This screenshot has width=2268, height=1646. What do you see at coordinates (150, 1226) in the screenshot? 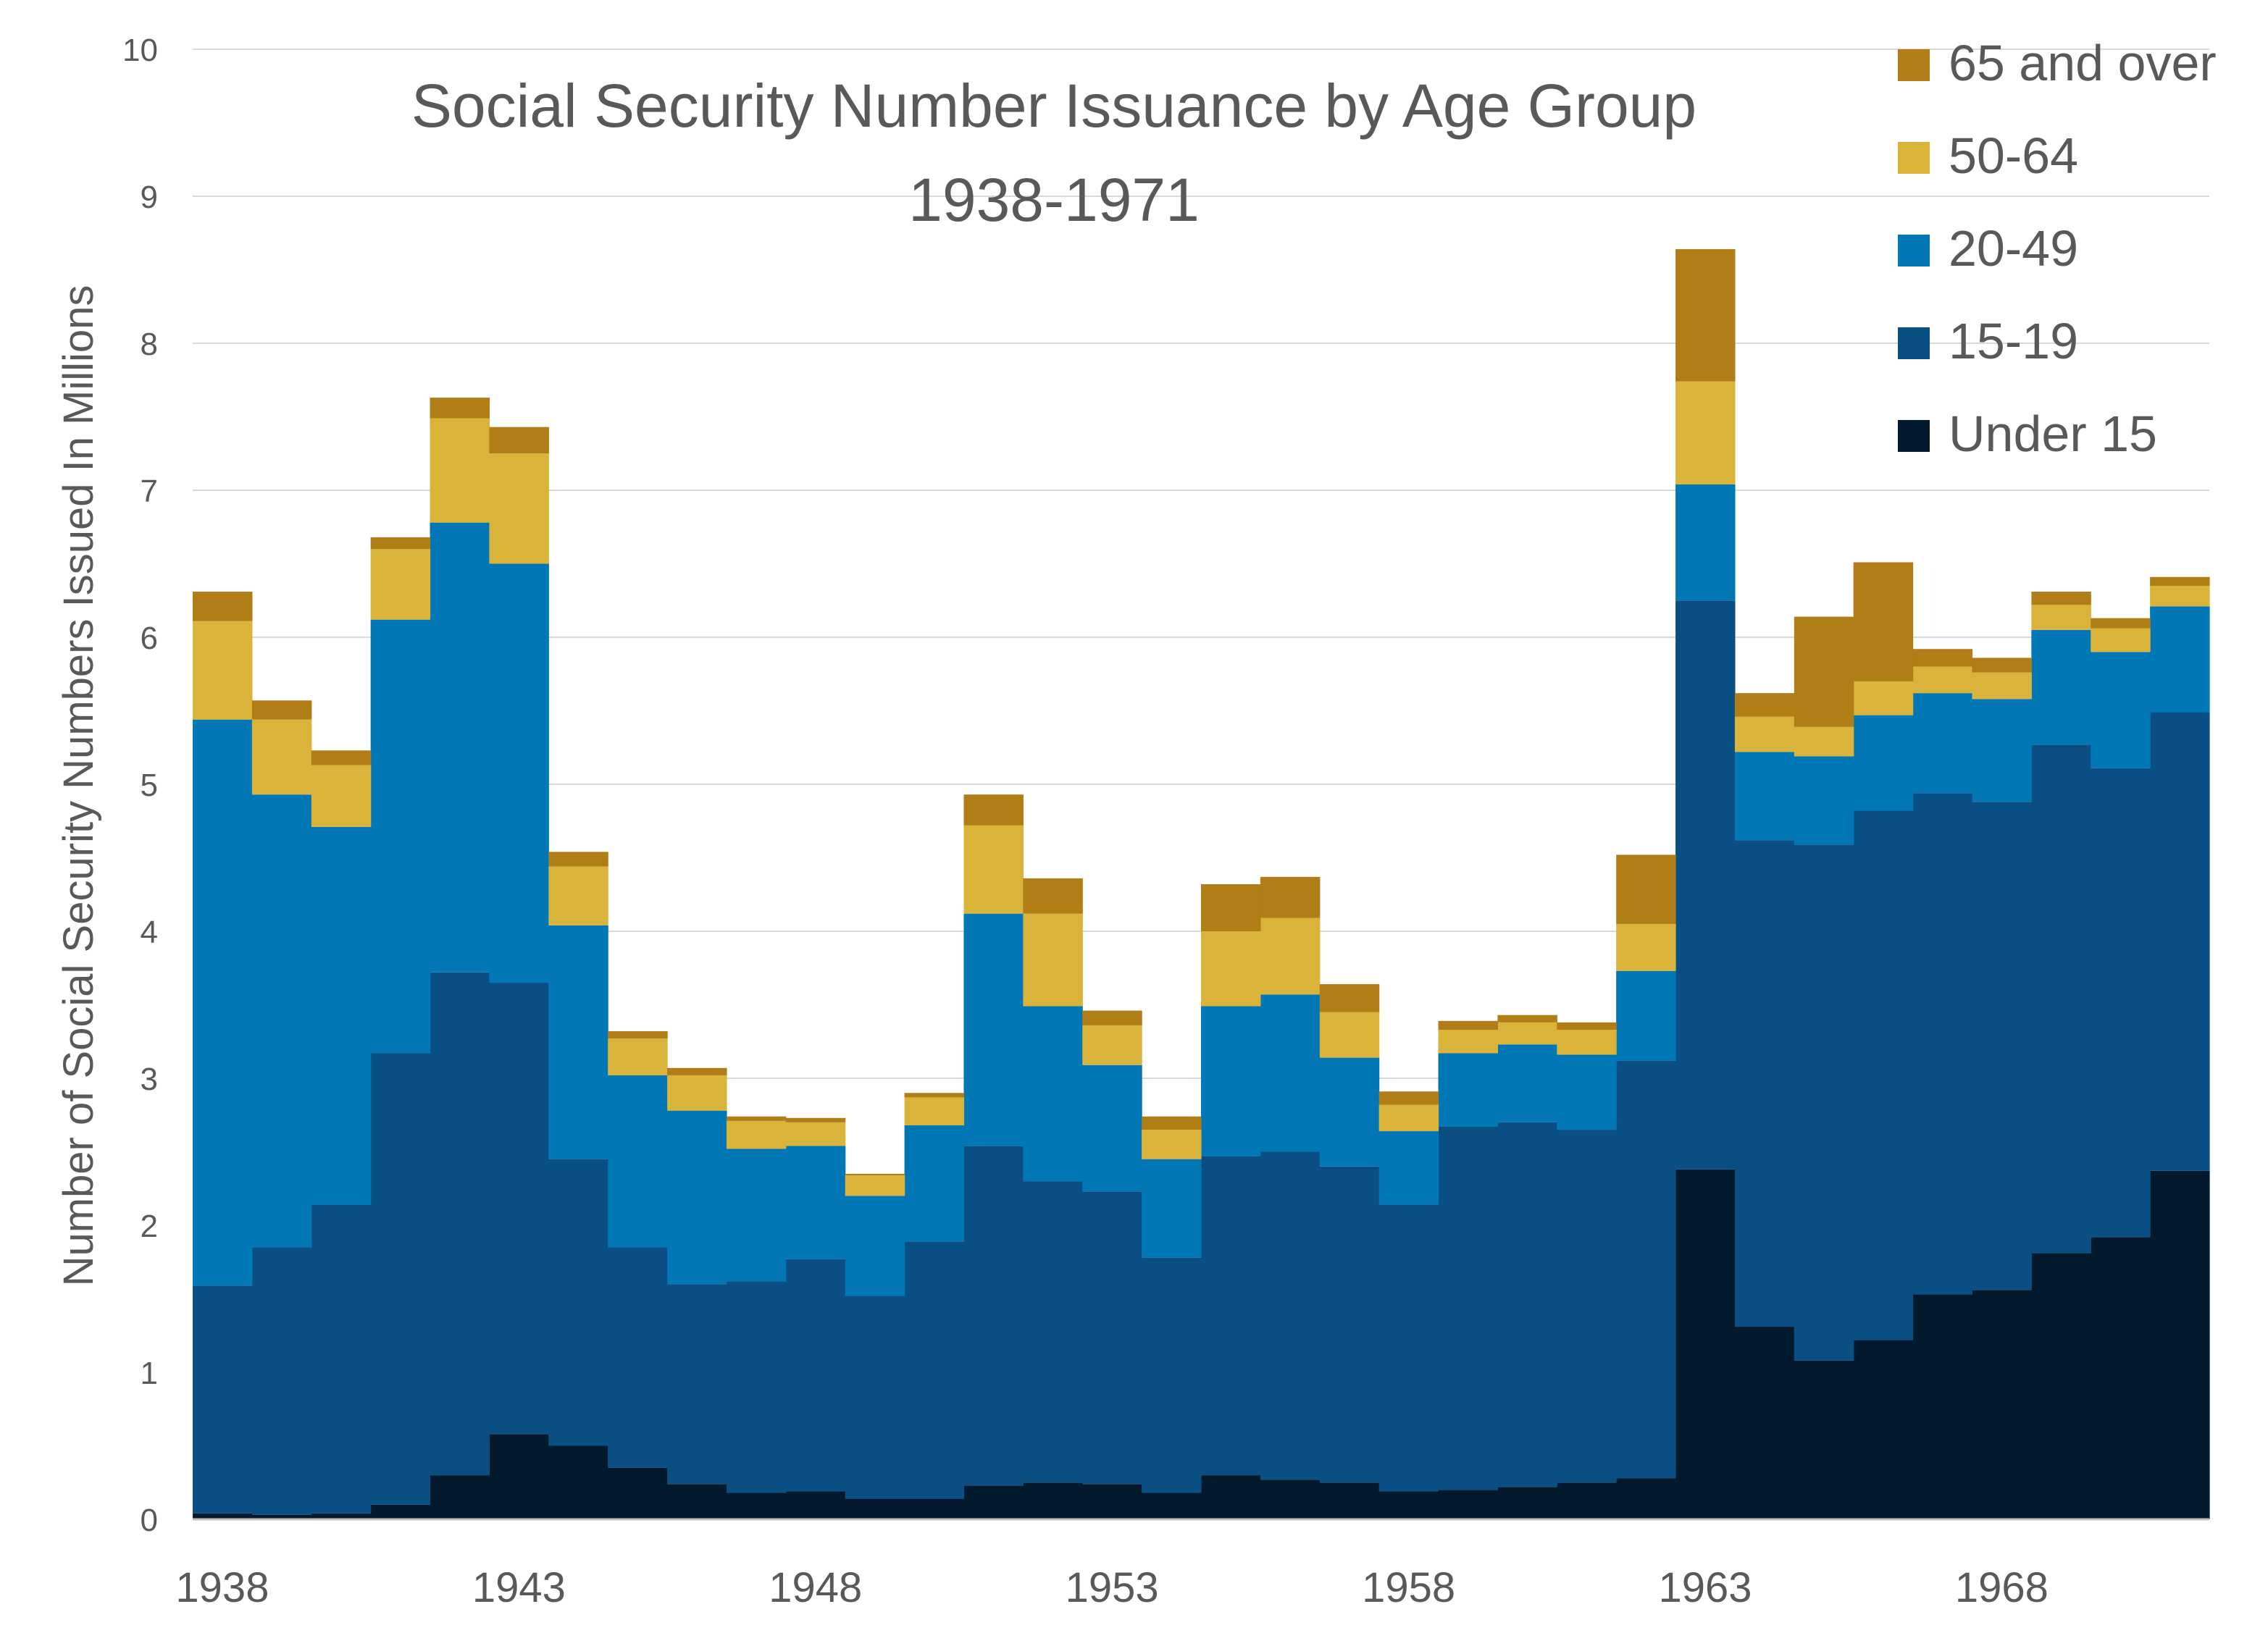
I see `y-tick-label: 2` at bounding box center [150, 1226].